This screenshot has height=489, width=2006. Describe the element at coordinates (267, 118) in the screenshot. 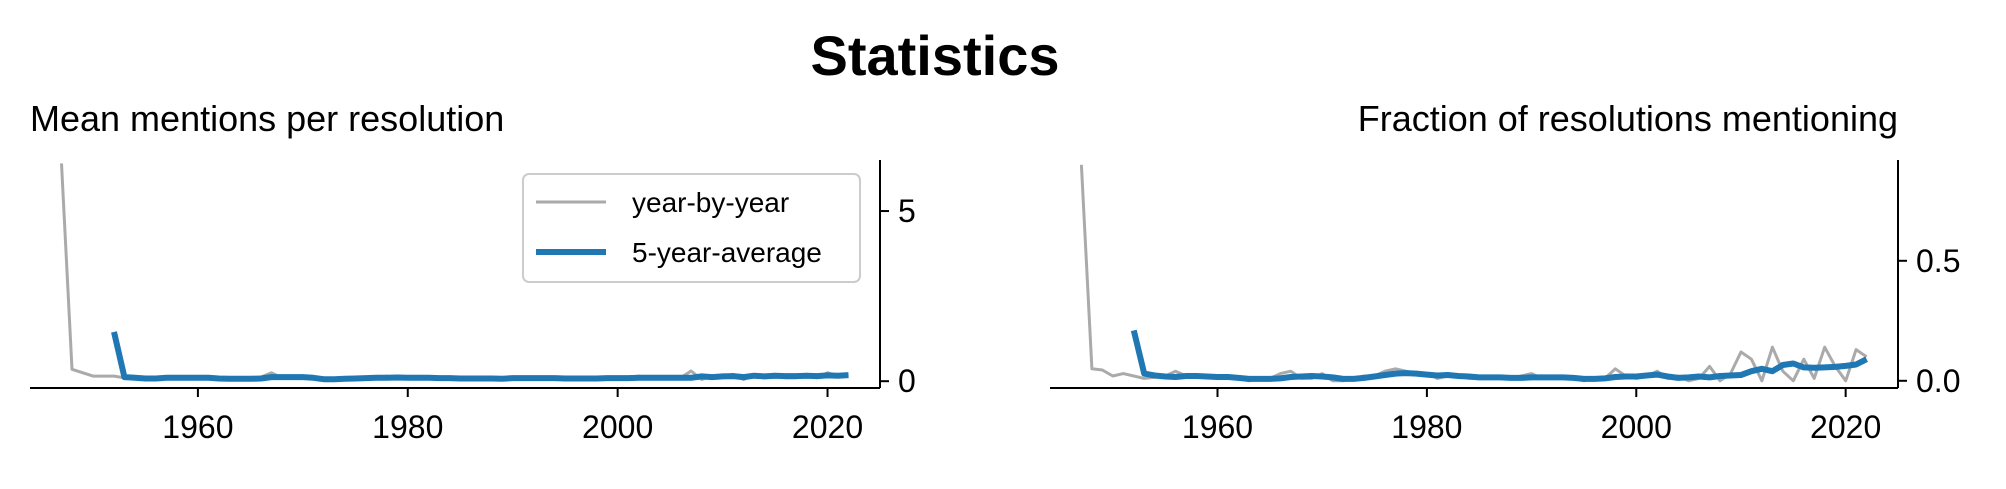

I see `subplot-title: Mean mentions per resolution` at that location.